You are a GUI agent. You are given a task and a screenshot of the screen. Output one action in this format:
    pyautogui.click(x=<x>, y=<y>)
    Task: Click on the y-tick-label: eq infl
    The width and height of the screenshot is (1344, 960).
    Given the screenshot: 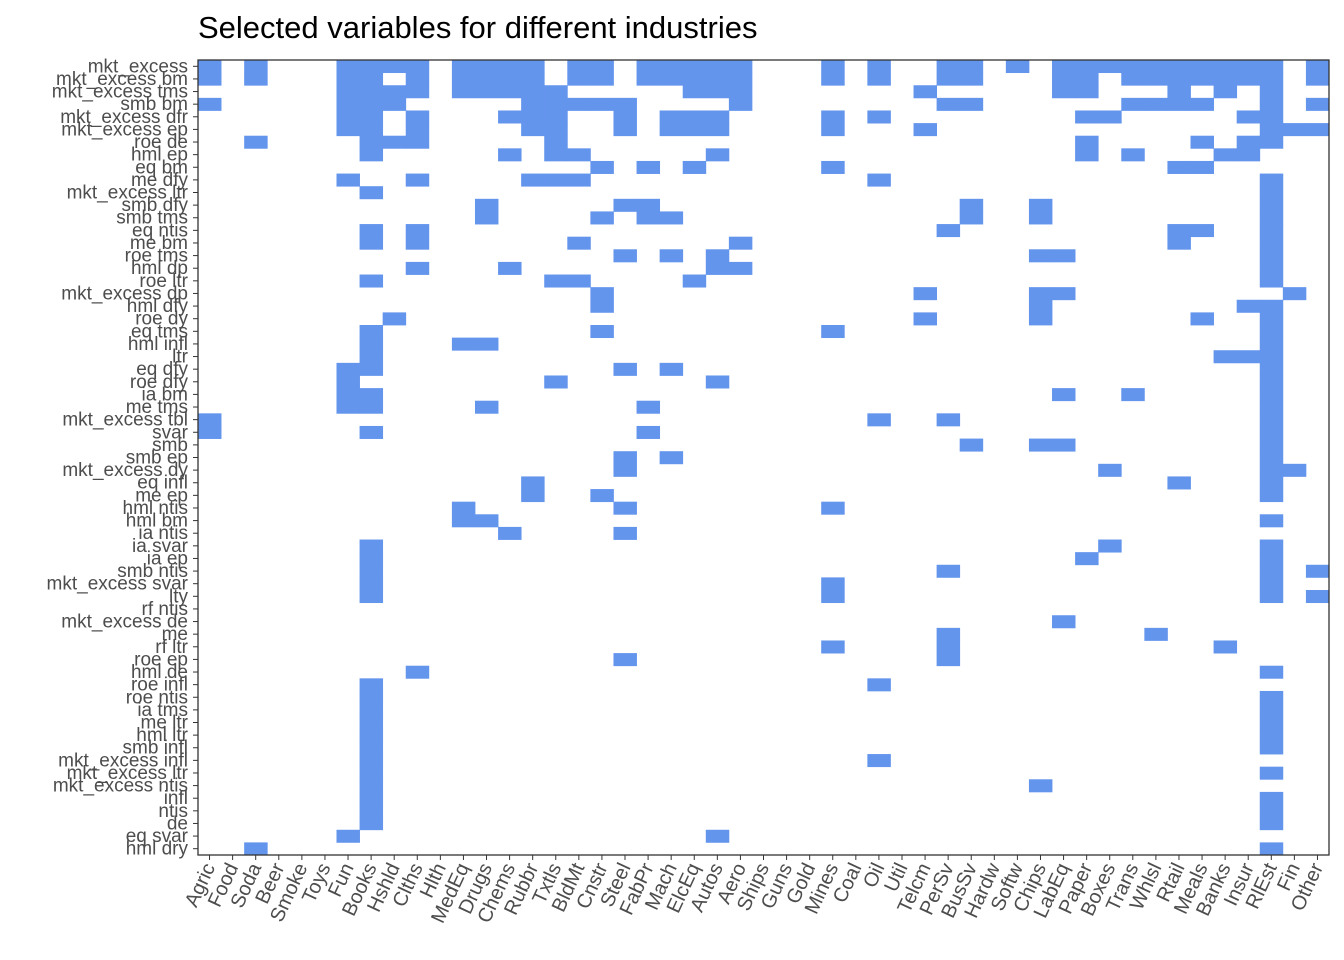 What is the action you would take?
    pyautogui.click(x=162, y=483)
    